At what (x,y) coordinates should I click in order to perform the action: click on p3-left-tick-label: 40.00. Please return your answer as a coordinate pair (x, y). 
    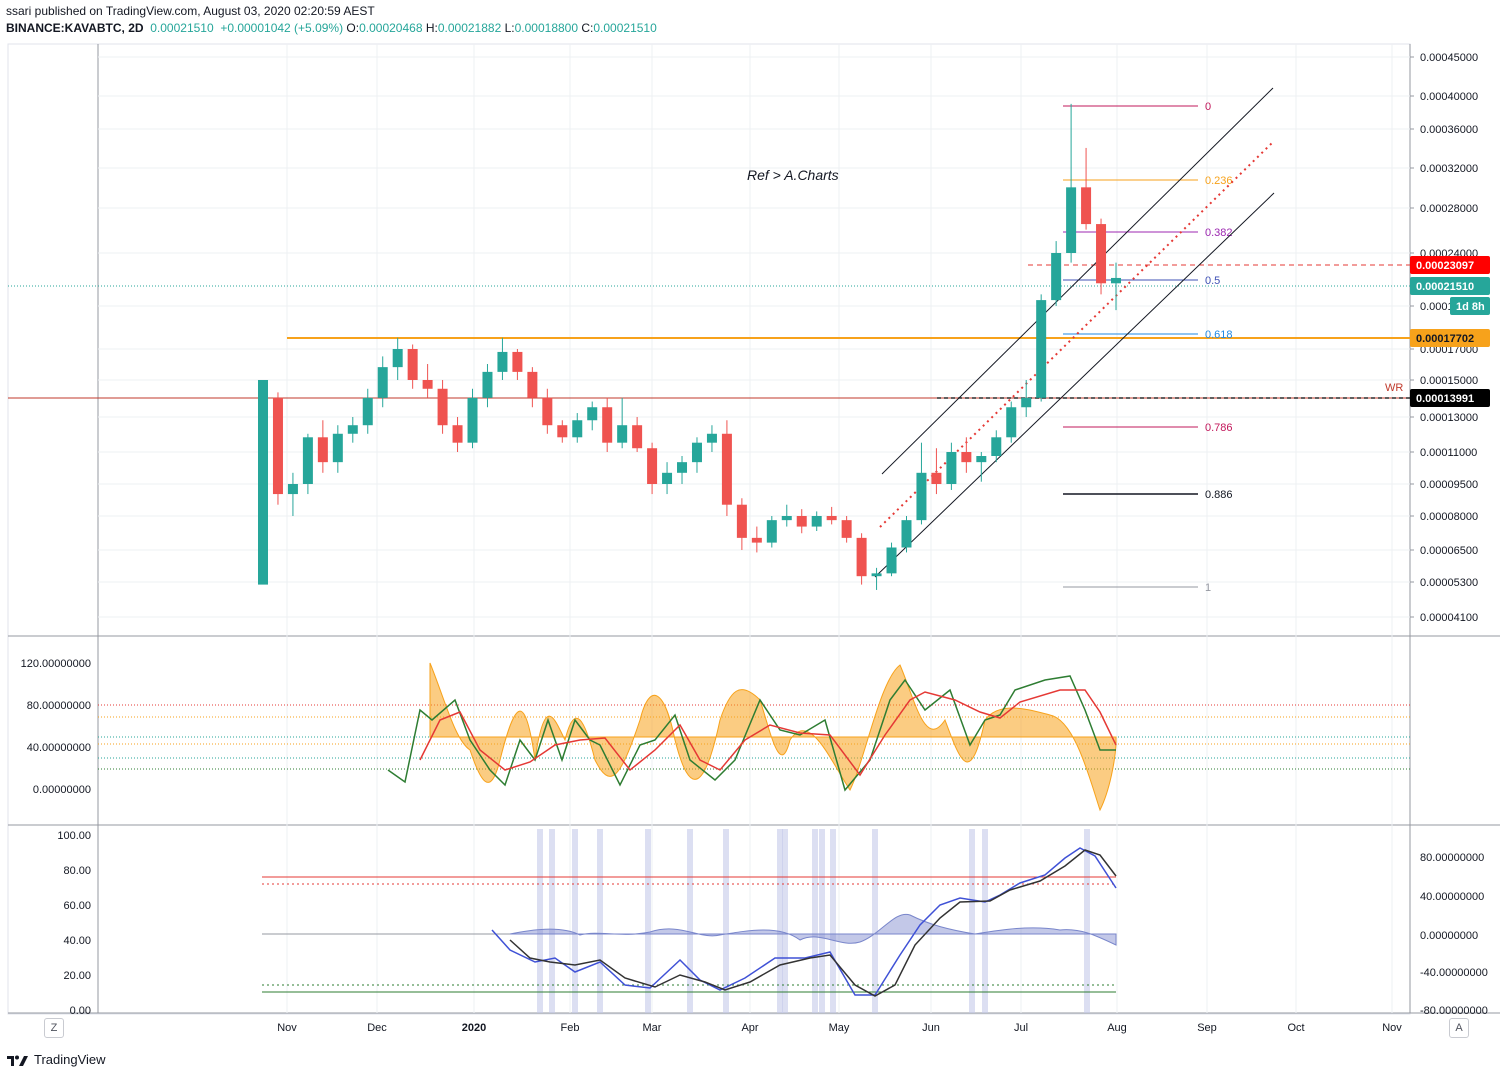
    Looking at the image, I should click on (77, 941).